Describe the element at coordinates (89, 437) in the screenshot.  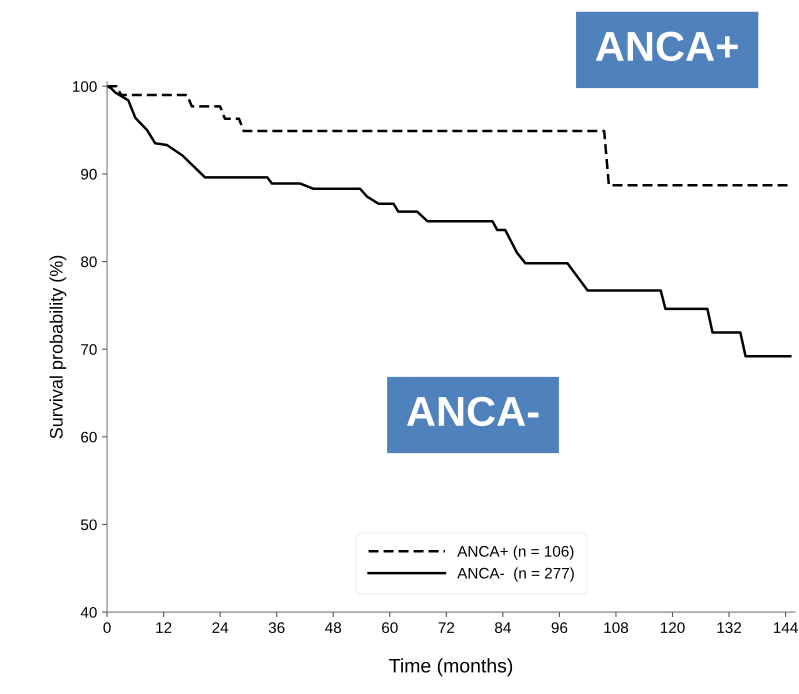
I see `y-tick-label: 60` at that location.